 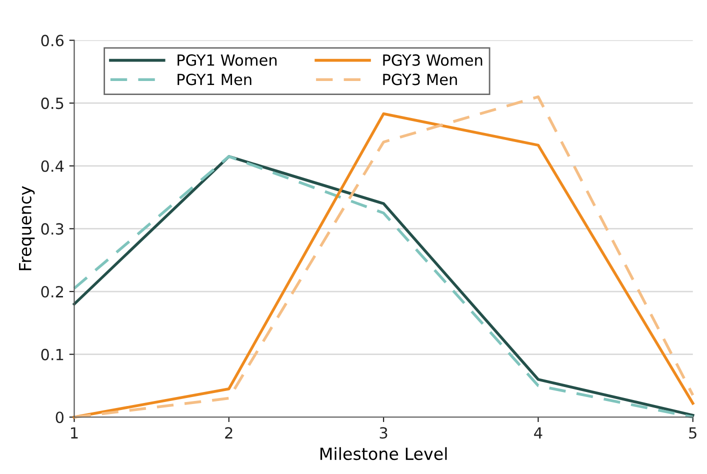 I want to click on legend-label: PGY1 Men, so click(x=215, y=80).